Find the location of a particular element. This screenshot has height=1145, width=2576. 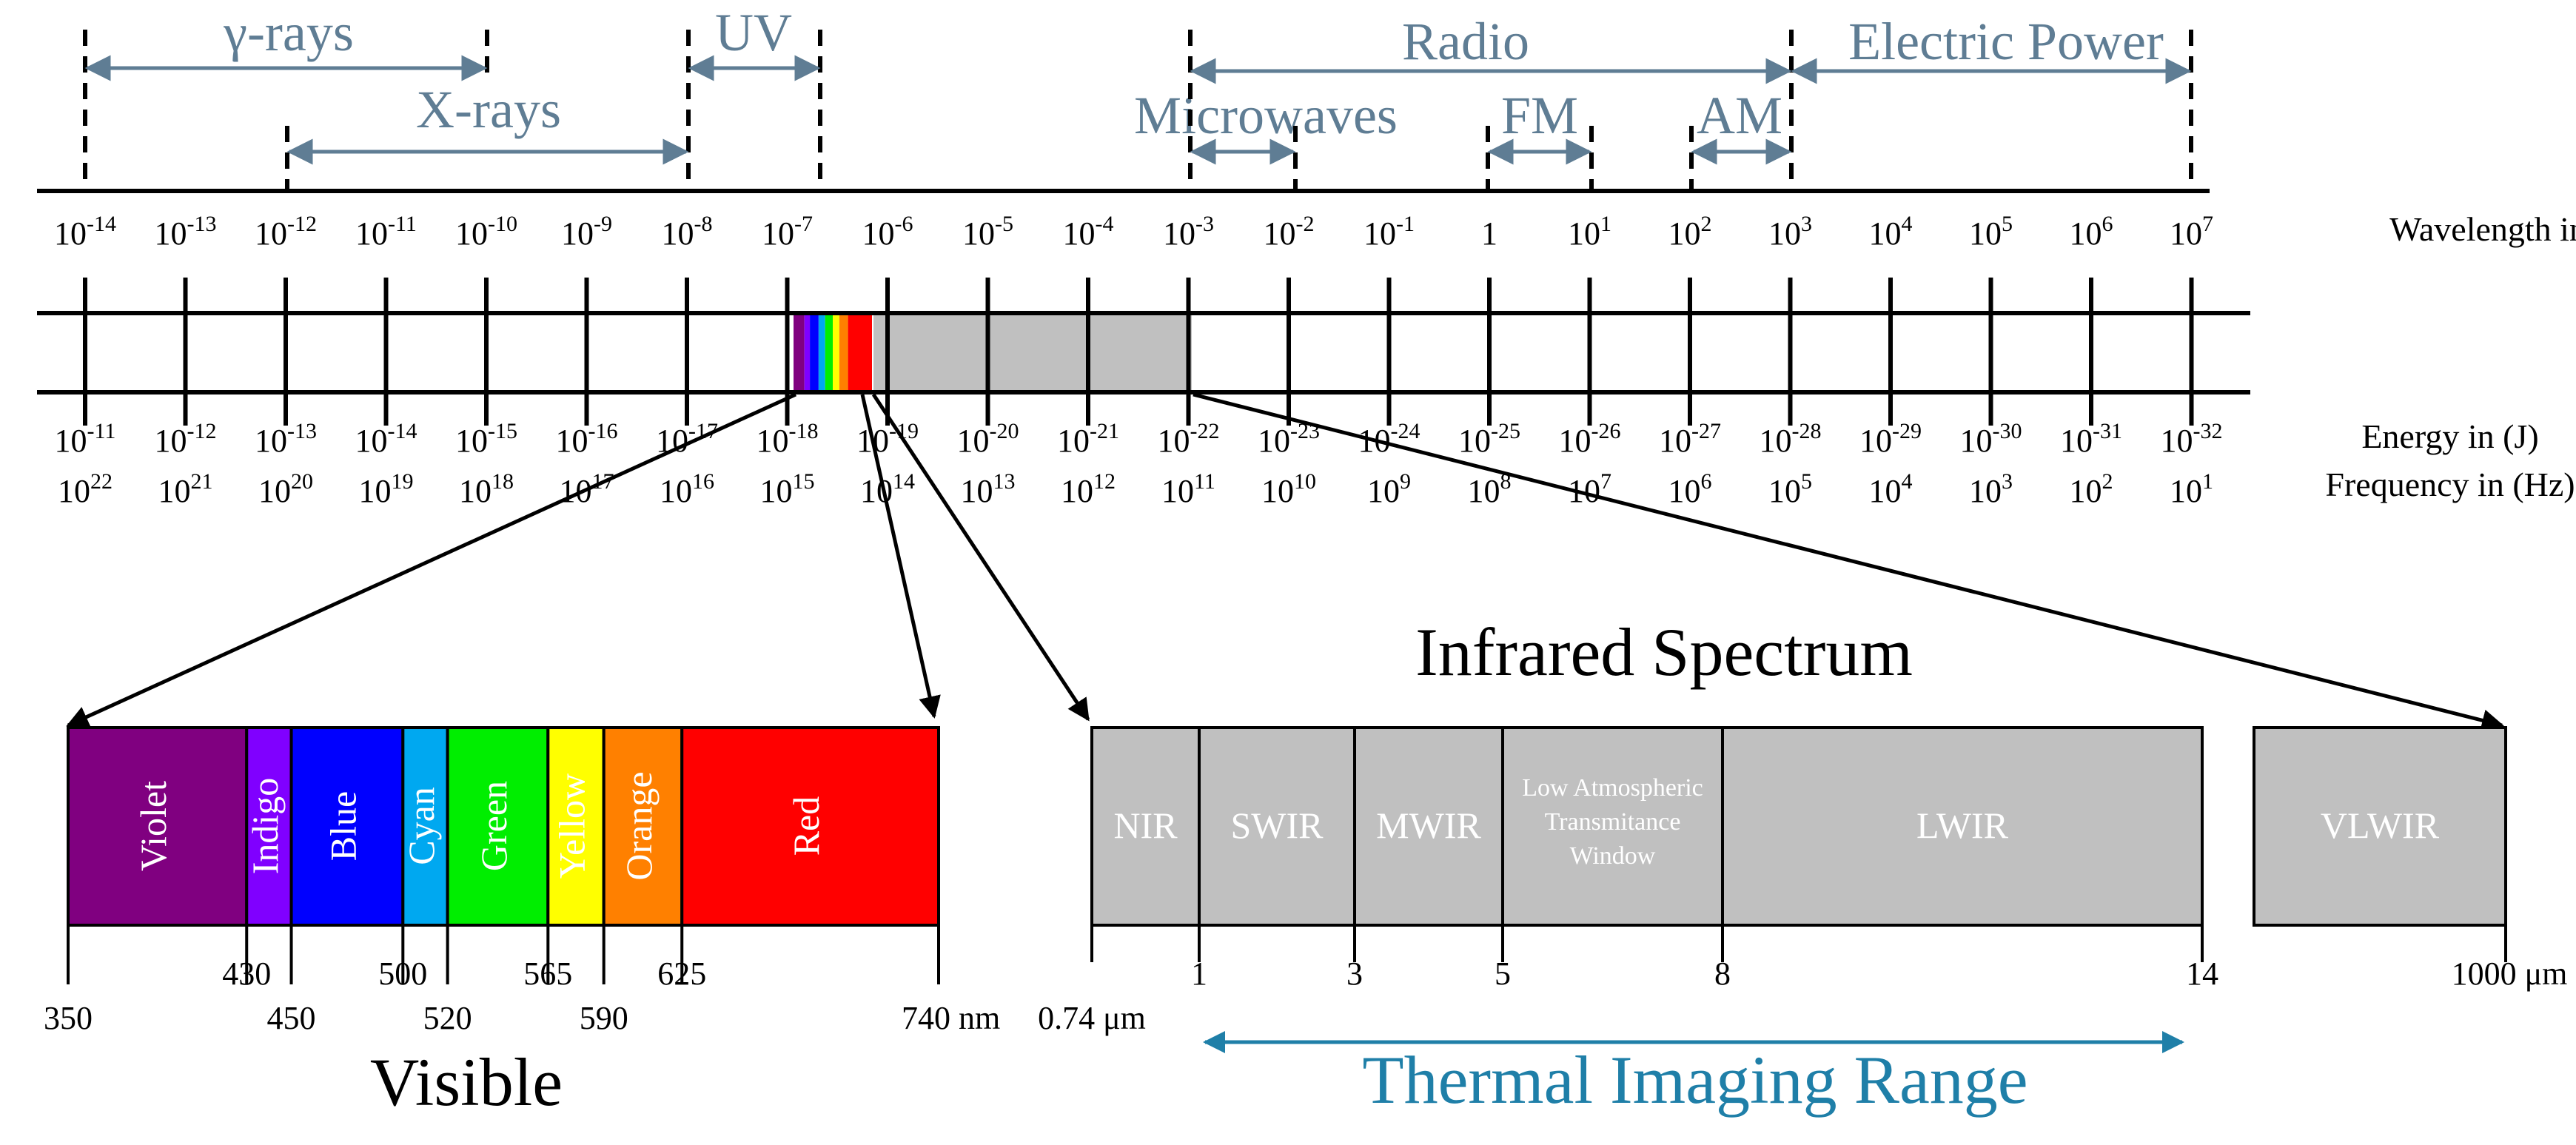

visible-tick-label: 520 is located at coordinates (447, 1018).